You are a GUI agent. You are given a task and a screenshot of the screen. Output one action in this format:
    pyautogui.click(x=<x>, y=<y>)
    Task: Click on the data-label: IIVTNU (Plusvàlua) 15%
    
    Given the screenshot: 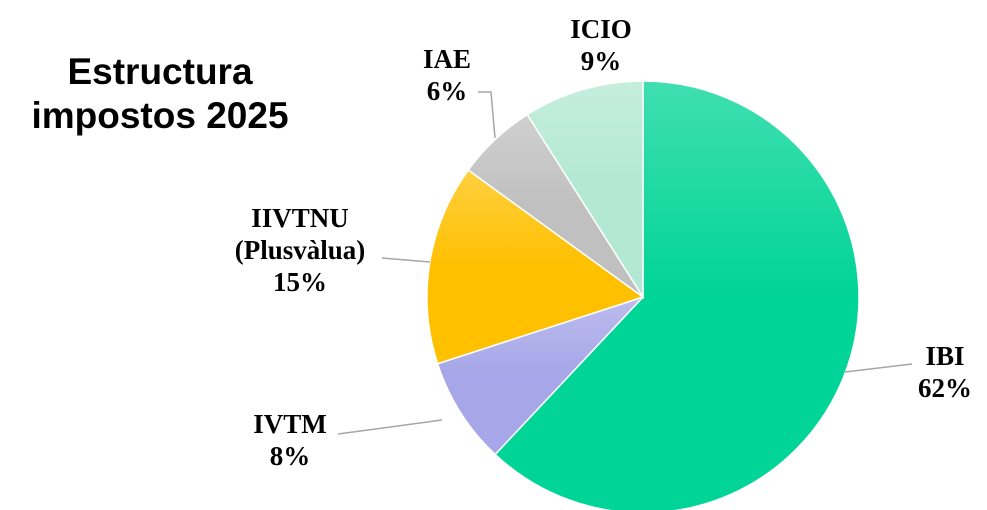 What is the action you would take?
    pyautogui.click(x=300, y=250)
    